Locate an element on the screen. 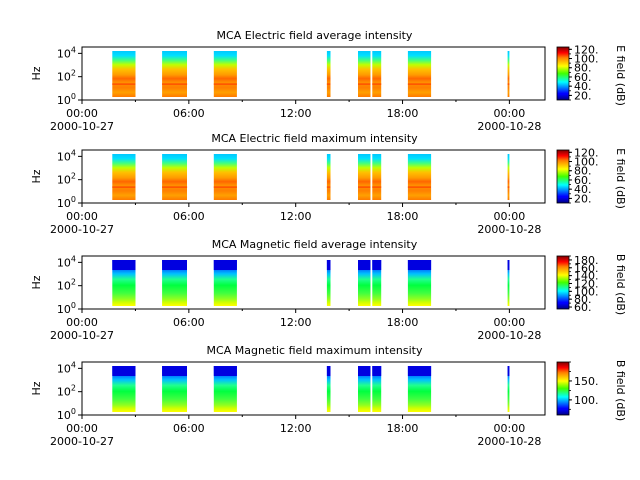 This screenshot has height=480, width=640. colorbar-tick-label: 180. is located at coordinates (586, 260).